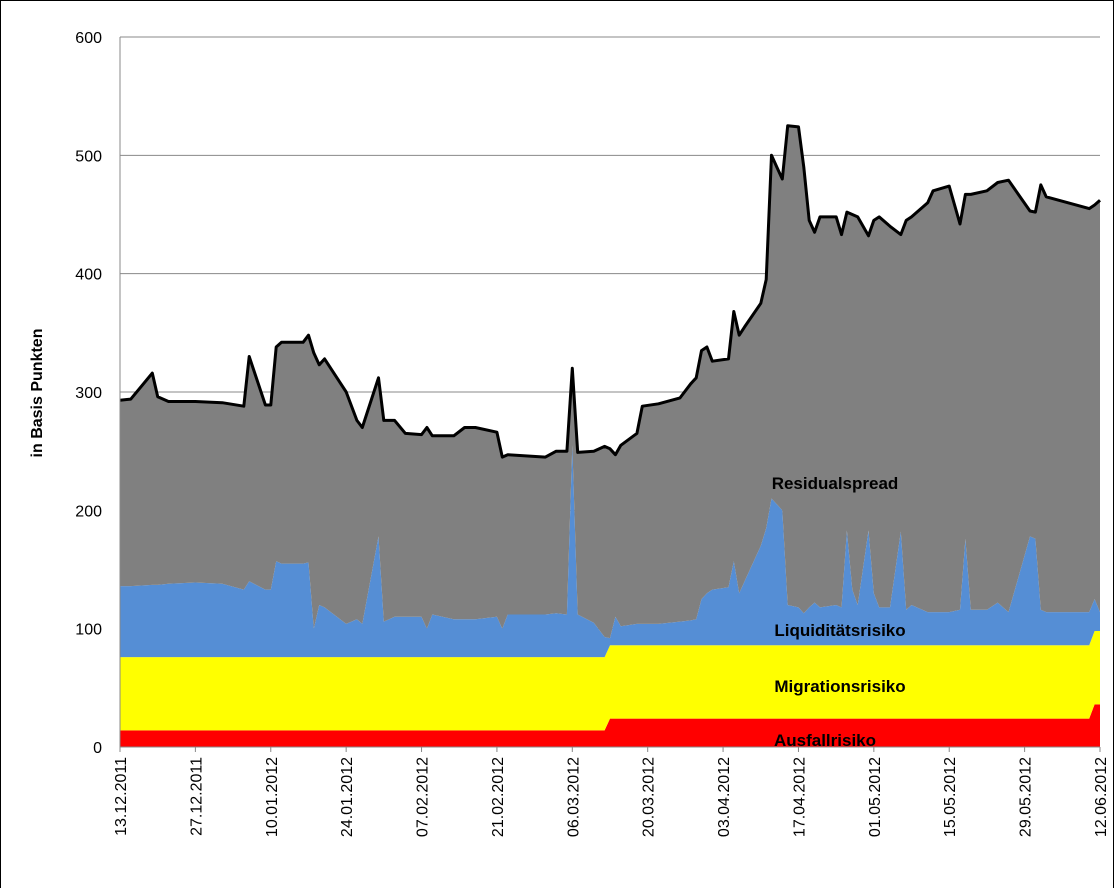  I want to click on y-tick-label: 500, so click(88, 156).